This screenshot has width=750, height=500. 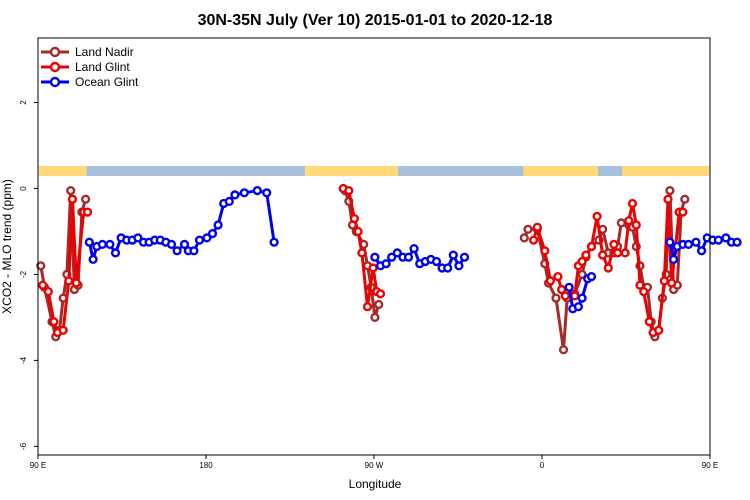 I want to click on land-ocean-band, so click(x=374, y=171).